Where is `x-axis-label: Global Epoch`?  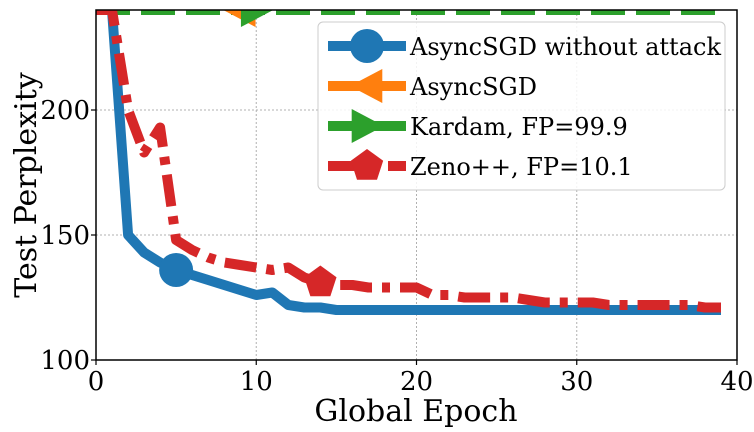 x-axis-label: Global Epoch is located at coordinates (415, 411).